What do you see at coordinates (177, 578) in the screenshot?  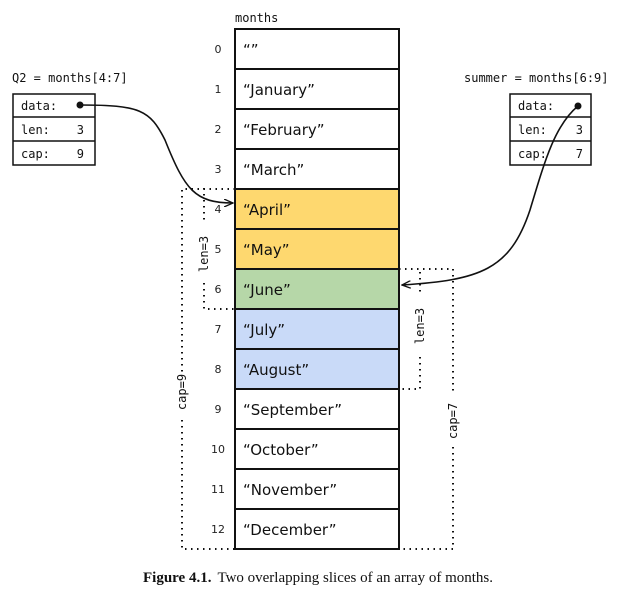 I see `caption-label: Figure 4.1.` at bounding box center [177, 578].